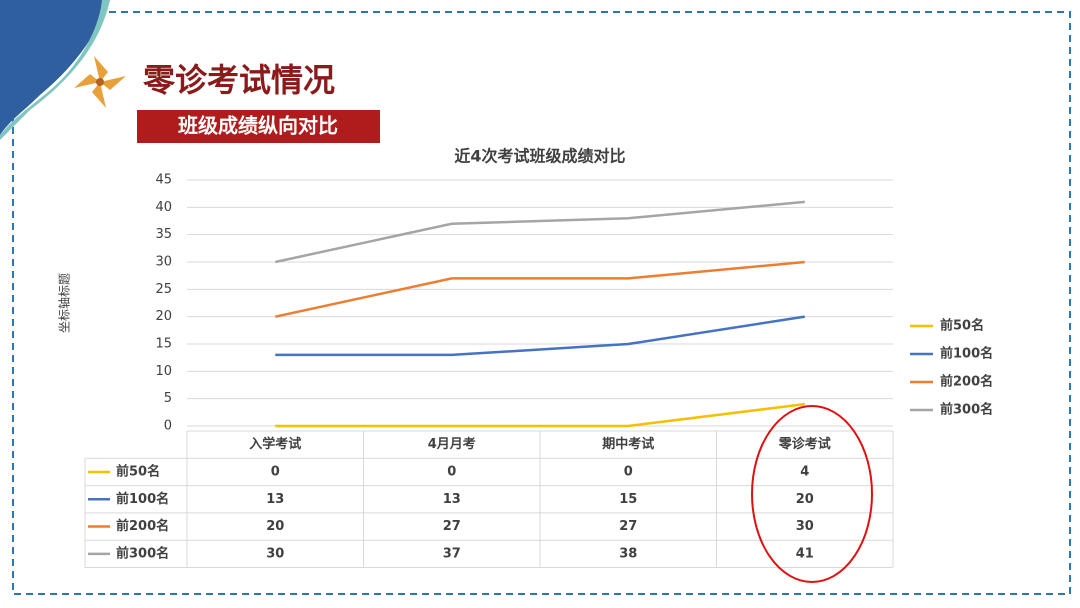 Image resolution: width=1080 pixels, height=608 pixels. What do you see at coordinates (452, 553) in the screenshot?
I see `table-value: 37` at bounding box center [452, 553].